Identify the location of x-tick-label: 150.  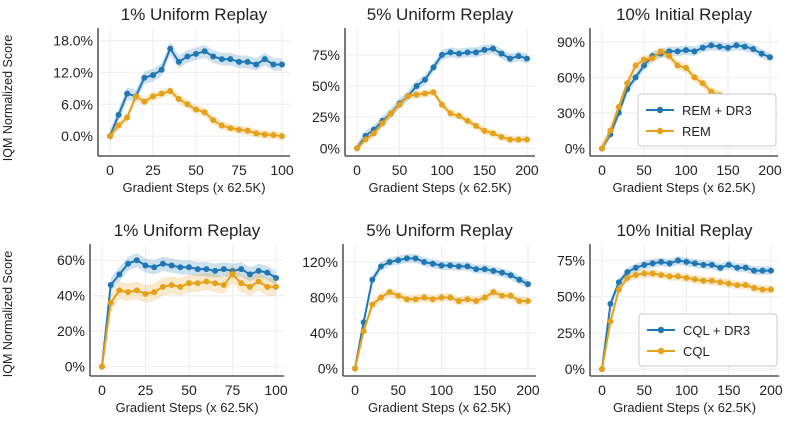
(485, 170).